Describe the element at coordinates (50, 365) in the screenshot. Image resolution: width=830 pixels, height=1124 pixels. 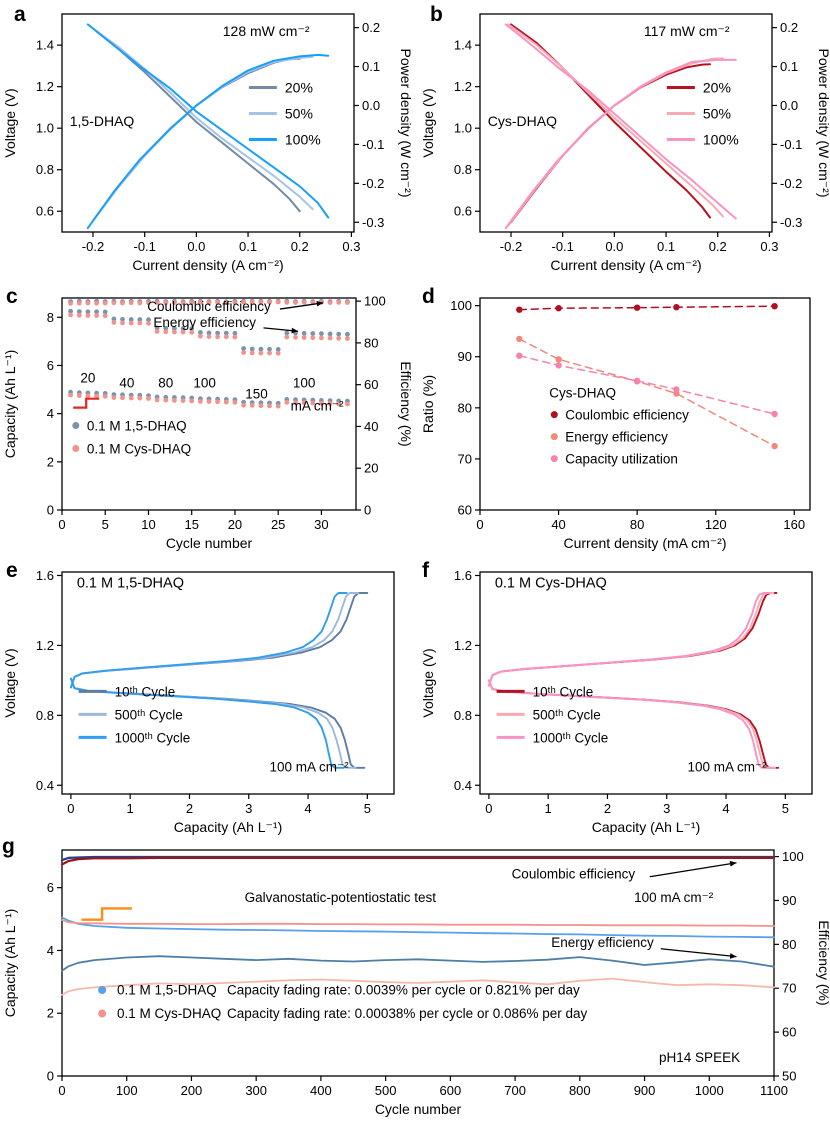
I see `y-tick-label: 6` at that location.